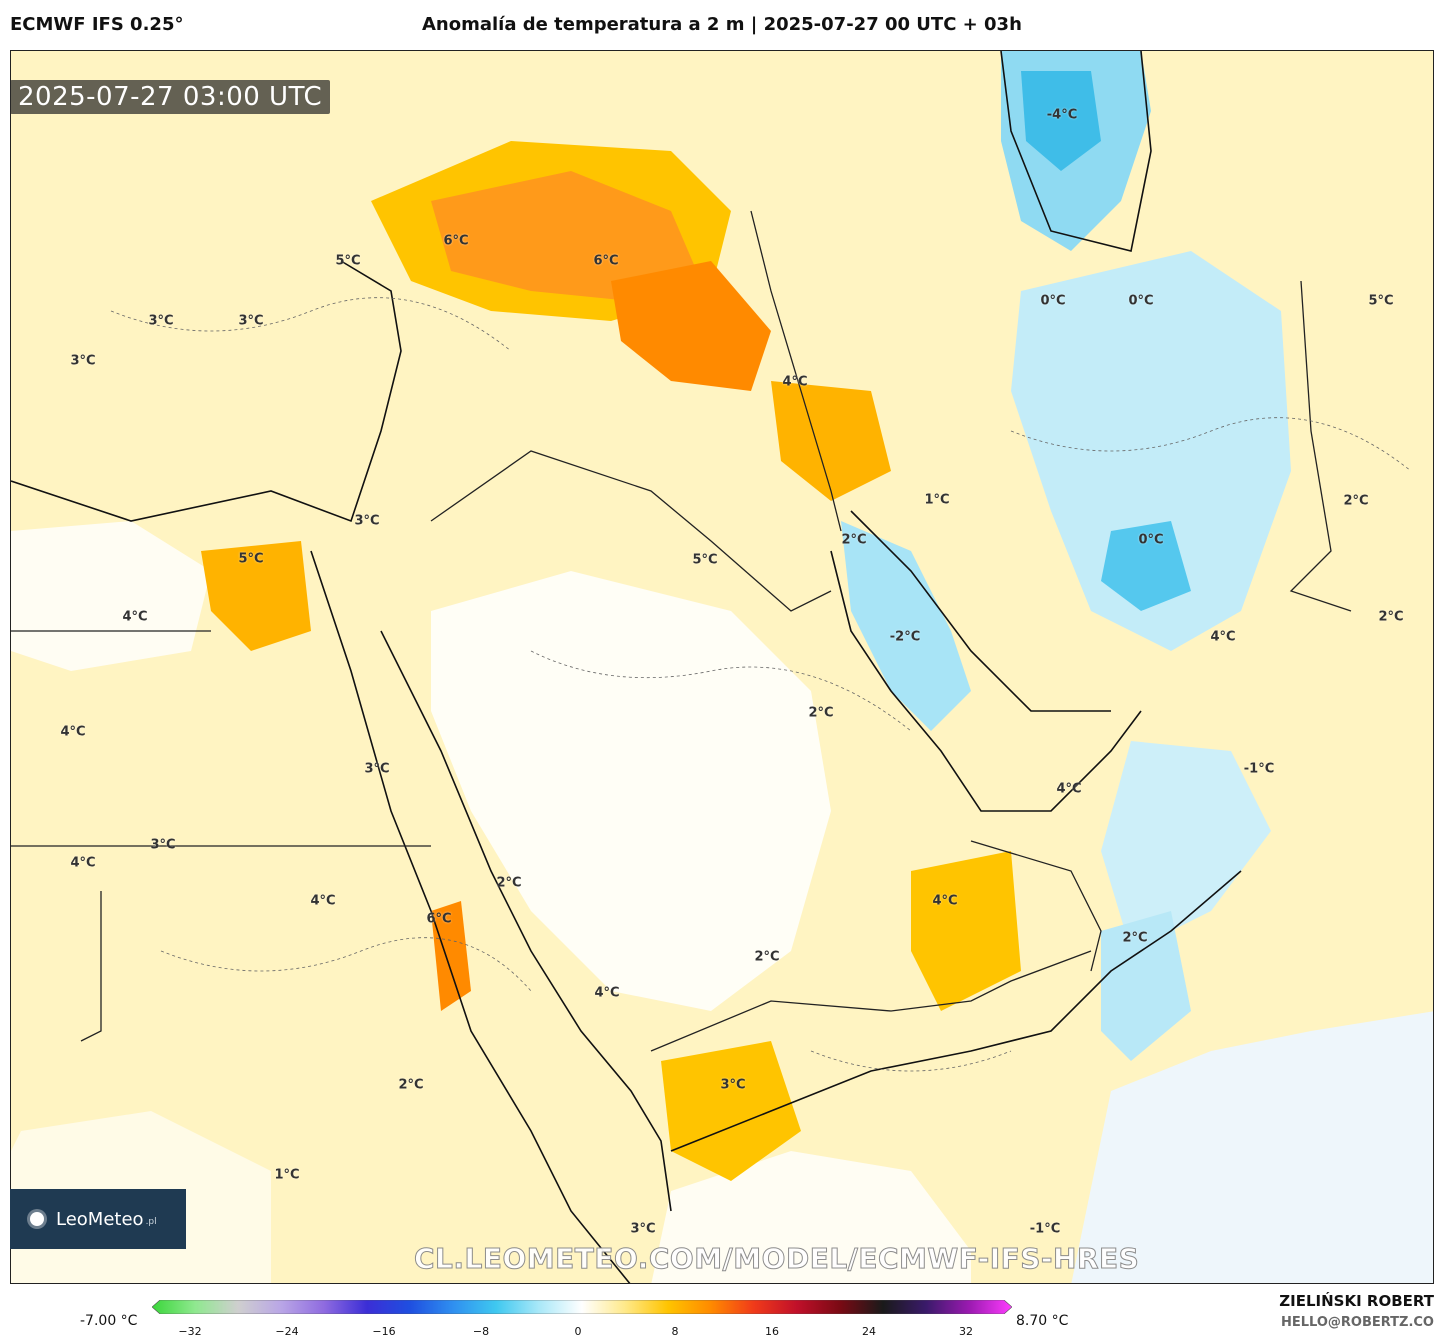 The width and height of the screenshot is (1444, 1339). Describe the element at coordinates (691, 326) in the screenshot. I see `iraq-hot-core` at that location.